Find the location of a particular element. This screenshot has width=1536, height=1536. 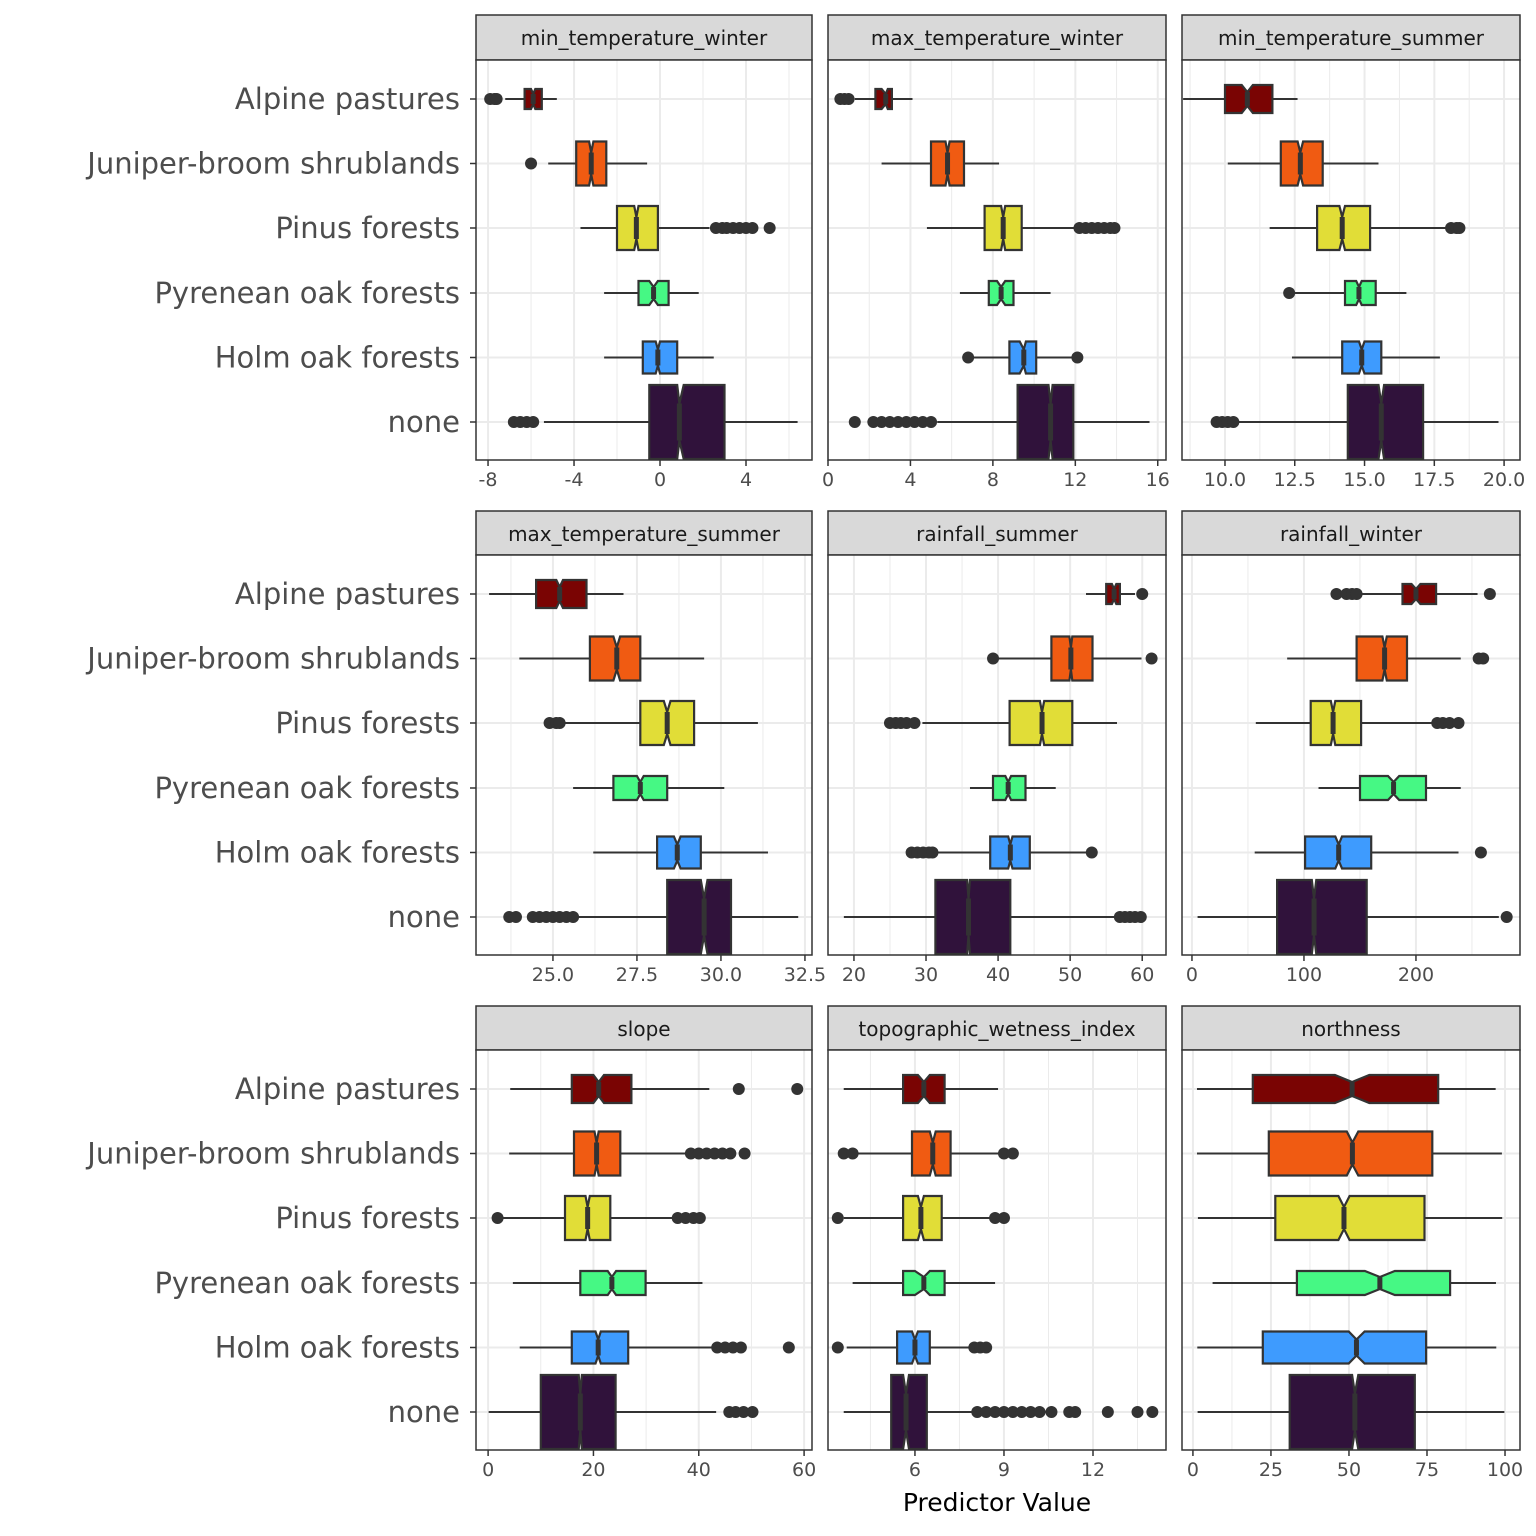

x-tick-label: 17.5 is located at coordinates (1434, 480).